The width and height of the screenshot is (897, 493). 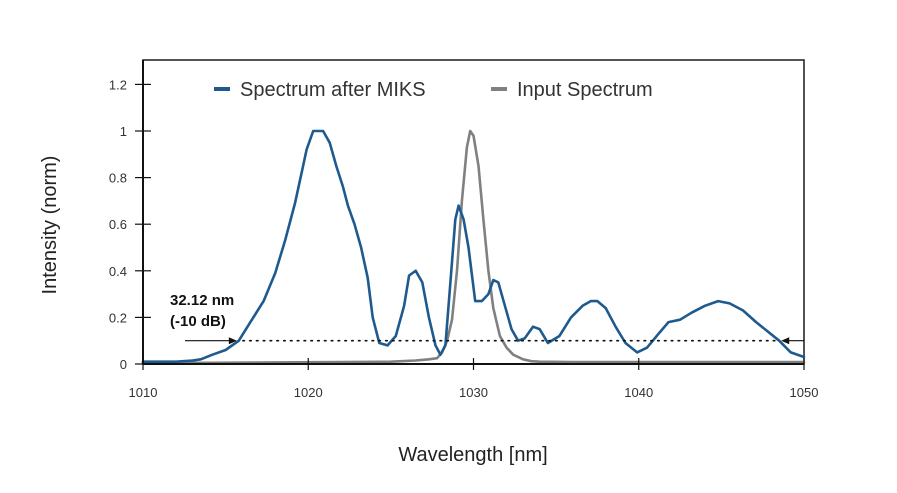 What do you see at coordinates (638, 392) in the screenshot?
I see `x-tick-label: 1040` at bounding box center [638, 392].